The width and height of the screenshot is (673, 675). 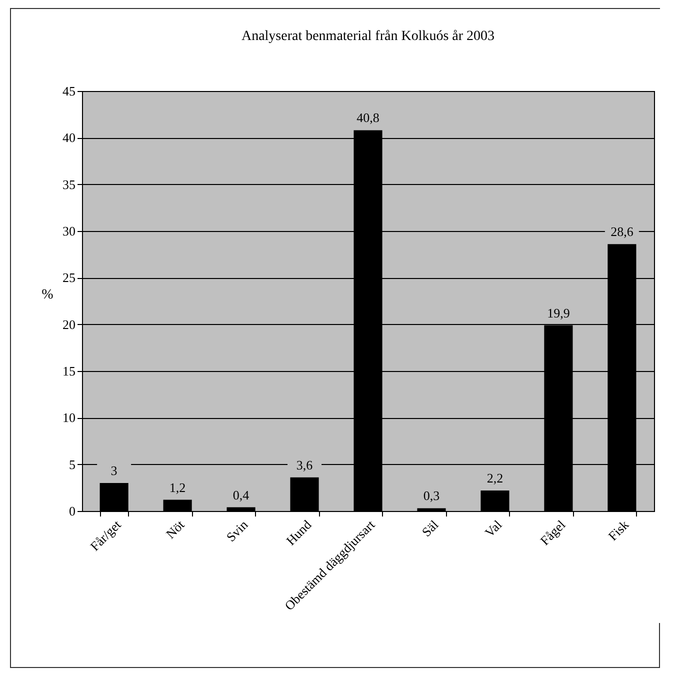 I want to click on data-label: 3,6, so click(x=305, y=464).